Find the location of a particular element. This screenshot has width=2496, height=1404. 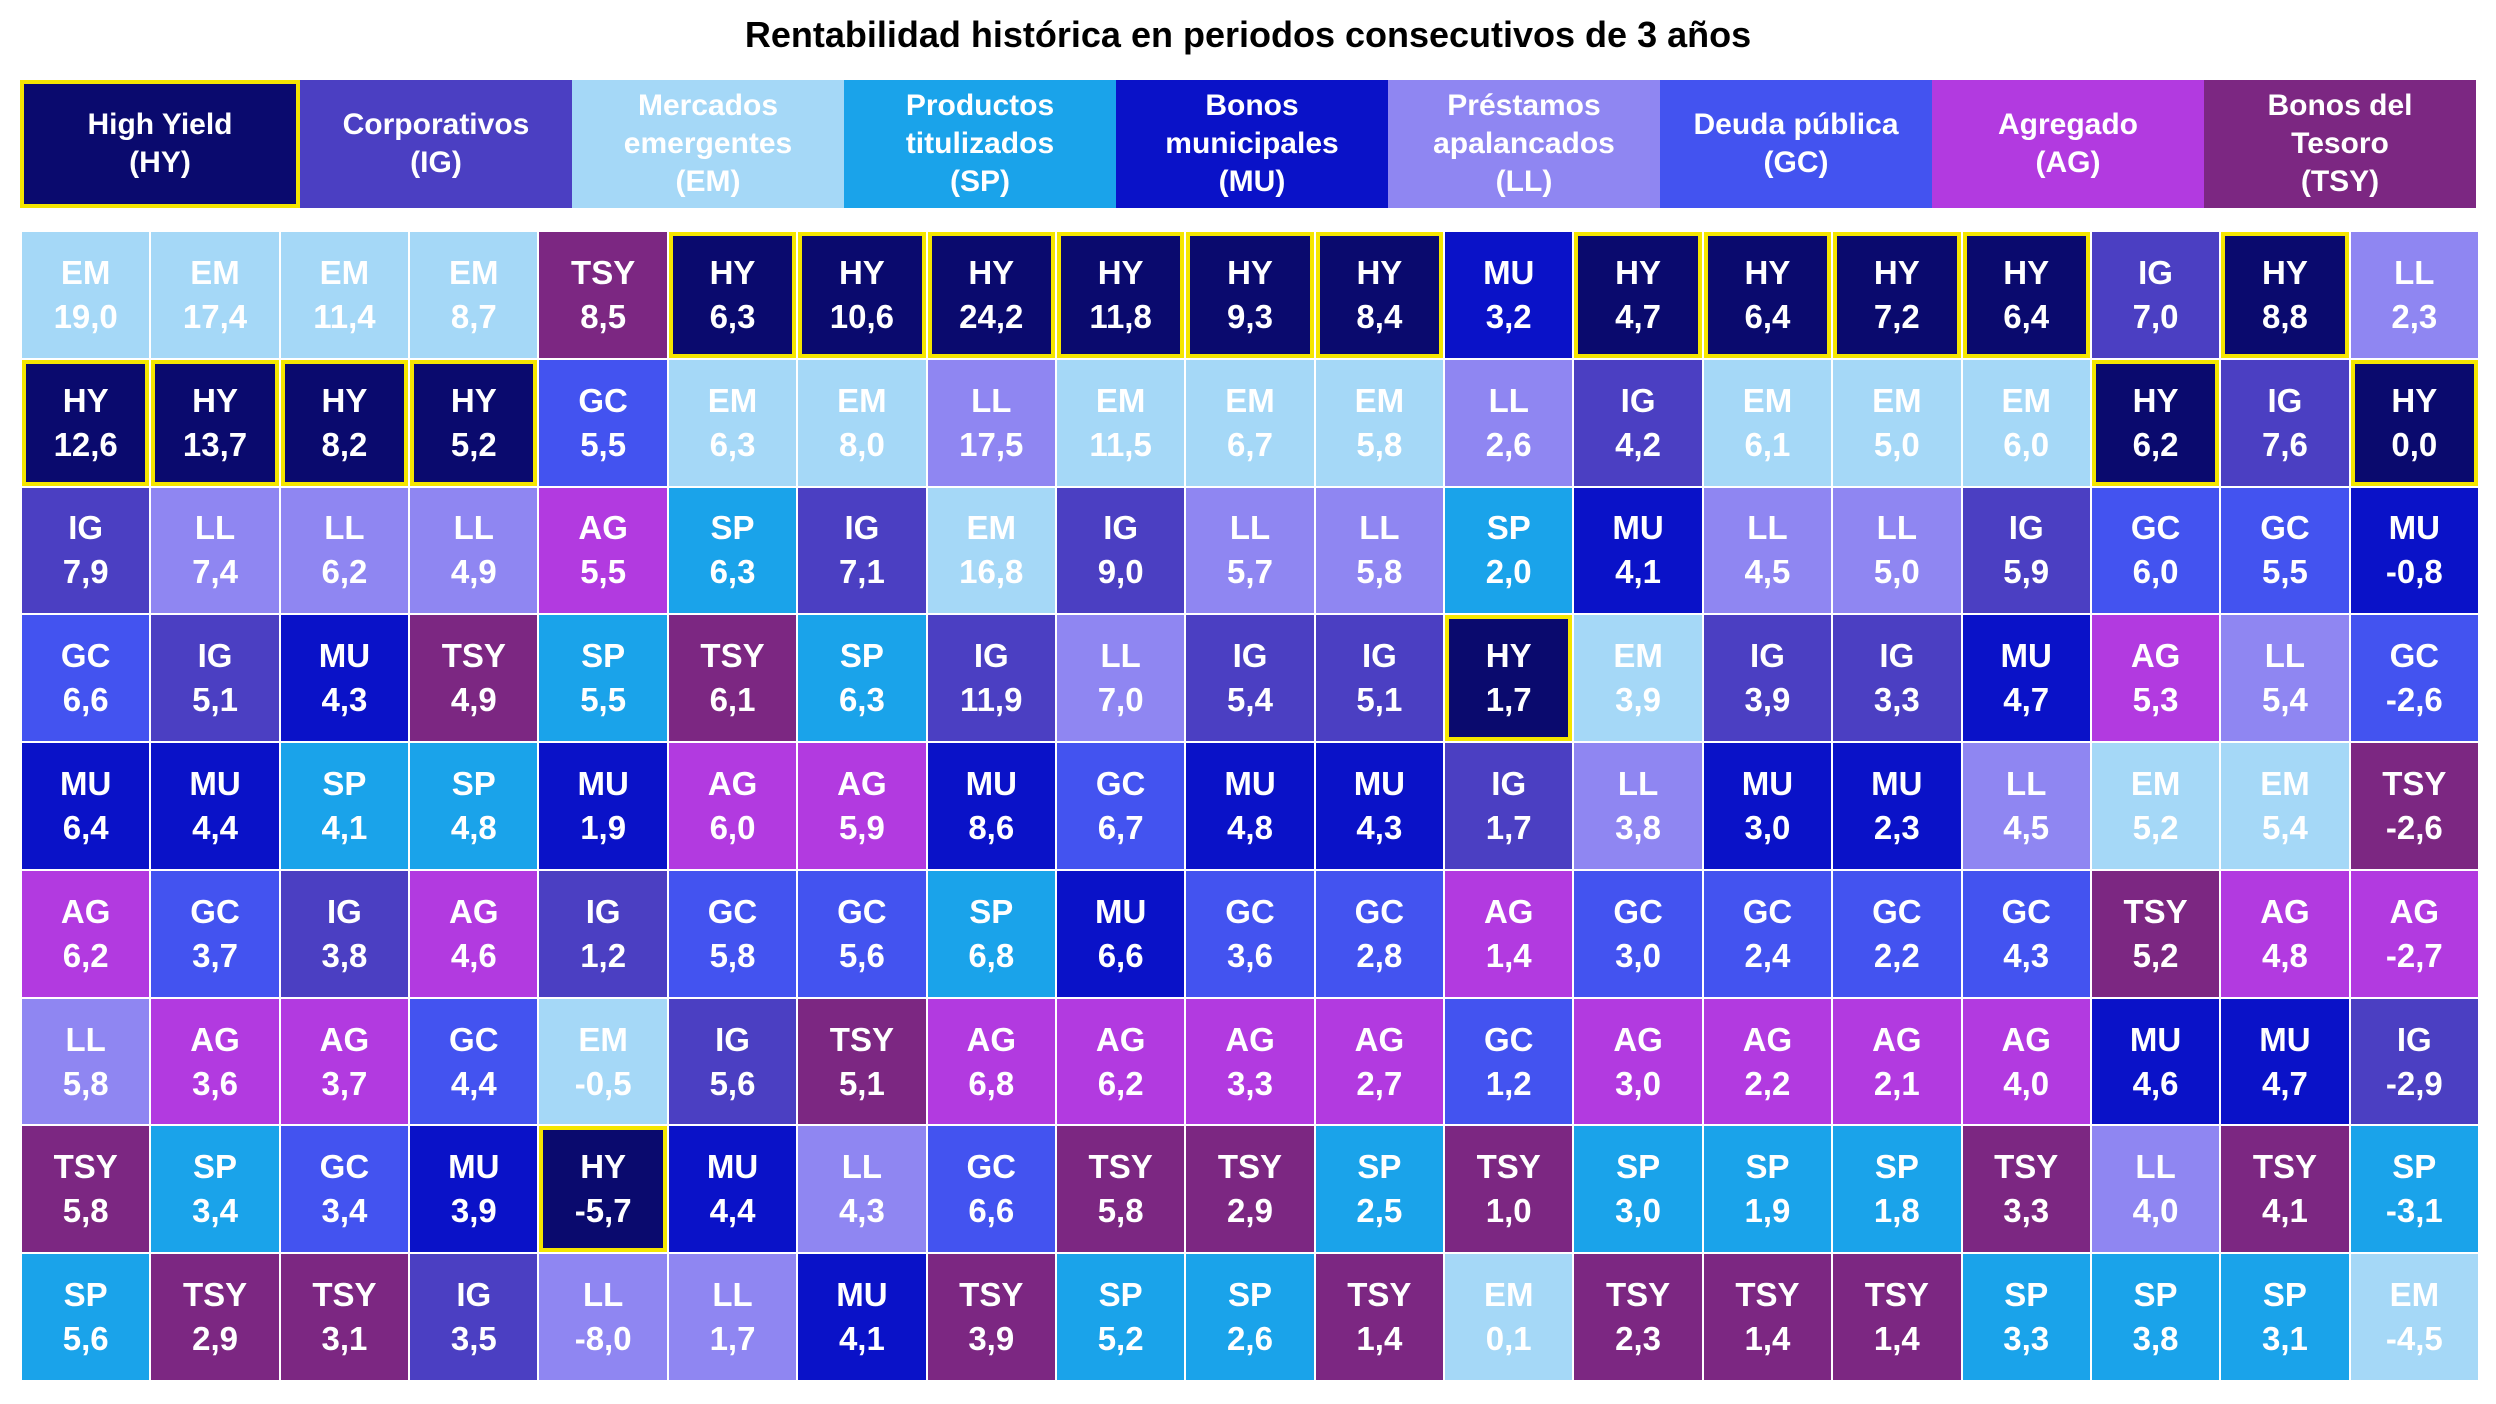

table-cell-ag: AG 5,5 is located at coordinates (603, 550).